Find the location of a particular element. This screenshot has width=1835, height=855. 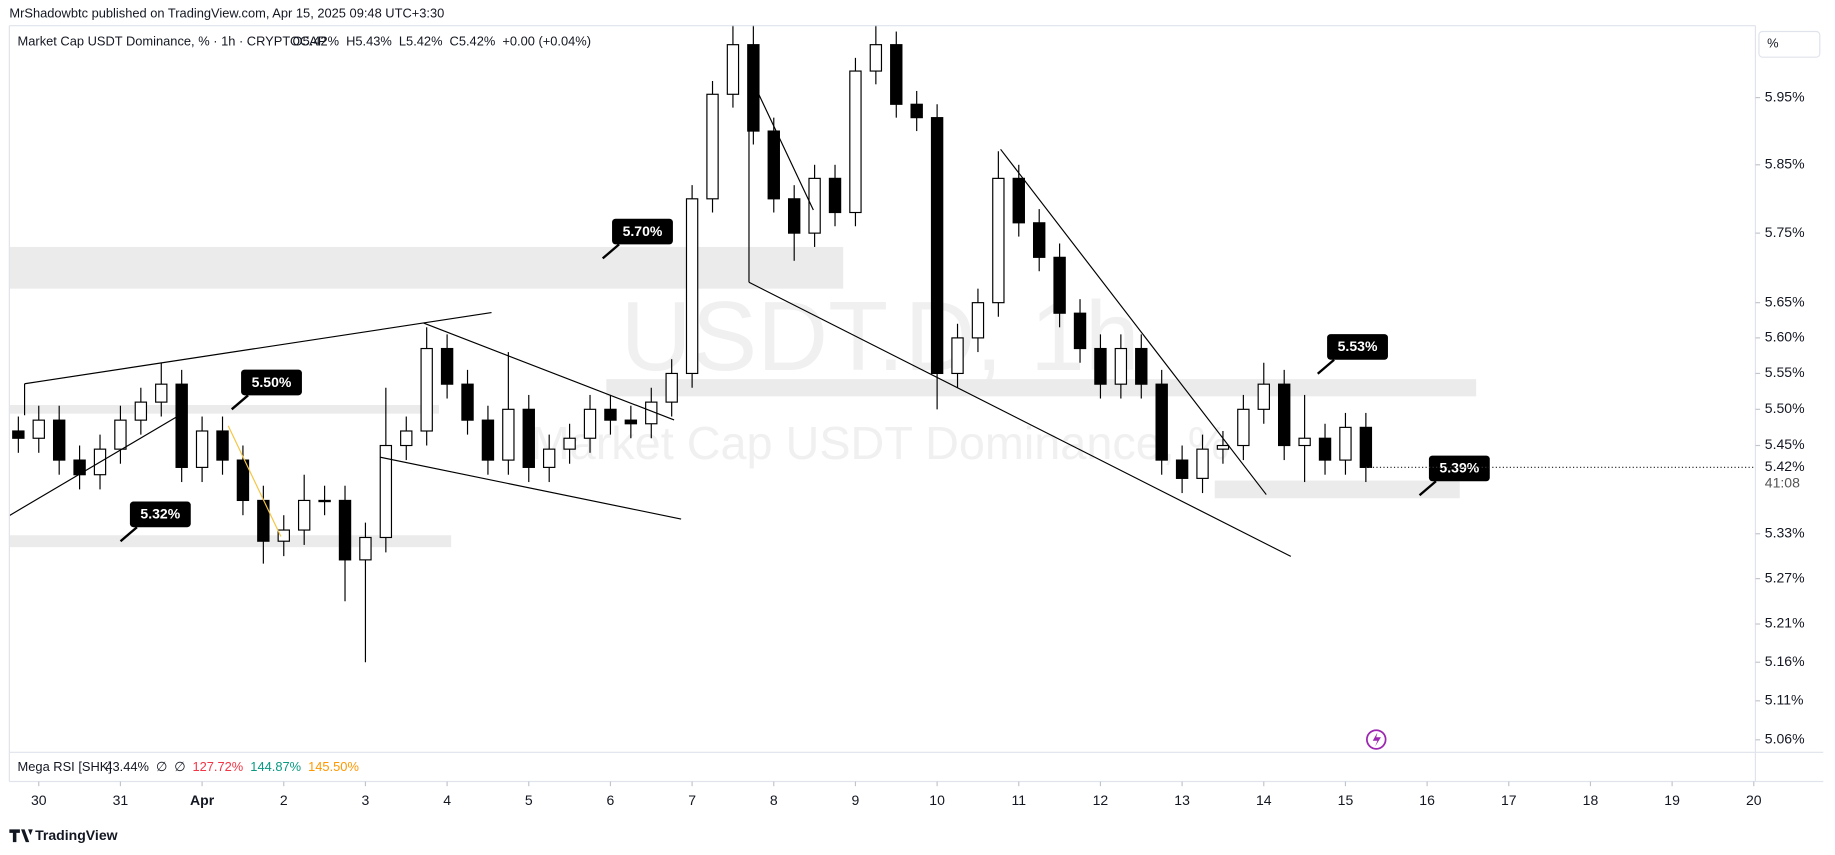

countdown: 41:08 is located at coordinates (1782, 482).